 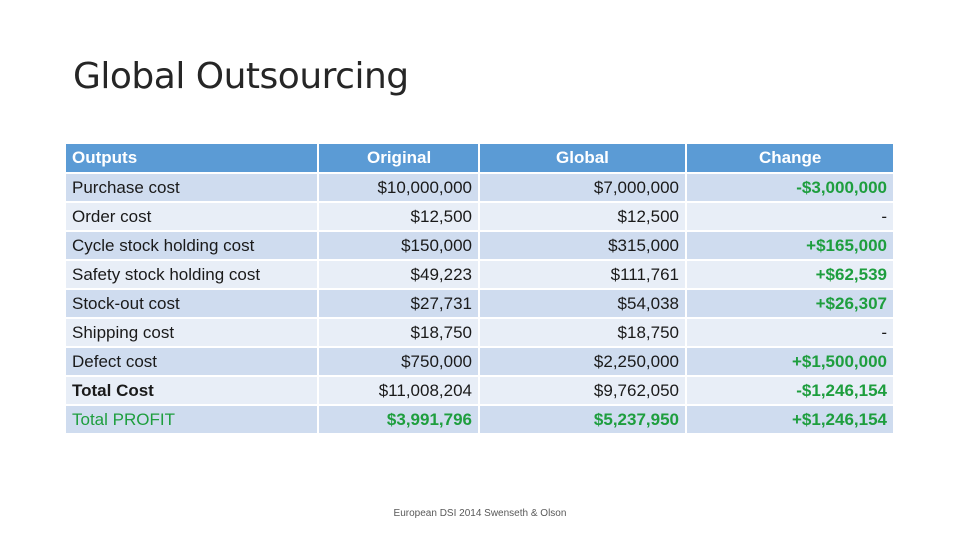 I want to click on row-global: $9,762,050, so click(x=583, y=391).